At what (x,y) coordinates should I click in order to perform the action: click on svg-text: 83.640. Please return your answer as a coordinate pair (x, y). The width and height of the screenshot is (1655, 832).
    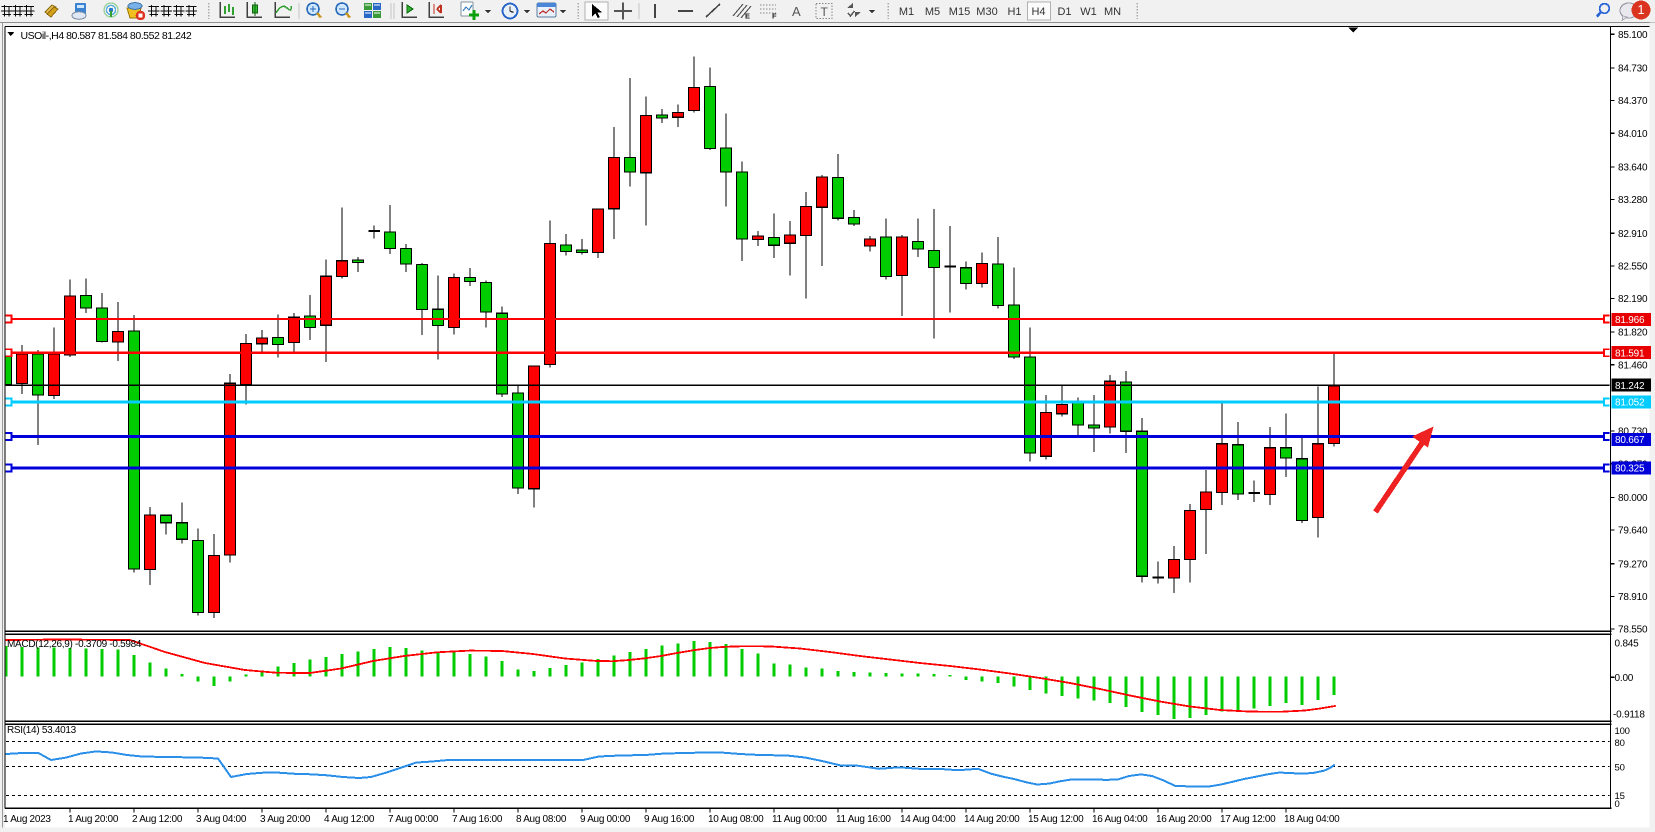
    Looking at the image, I should click on (1633, 168).